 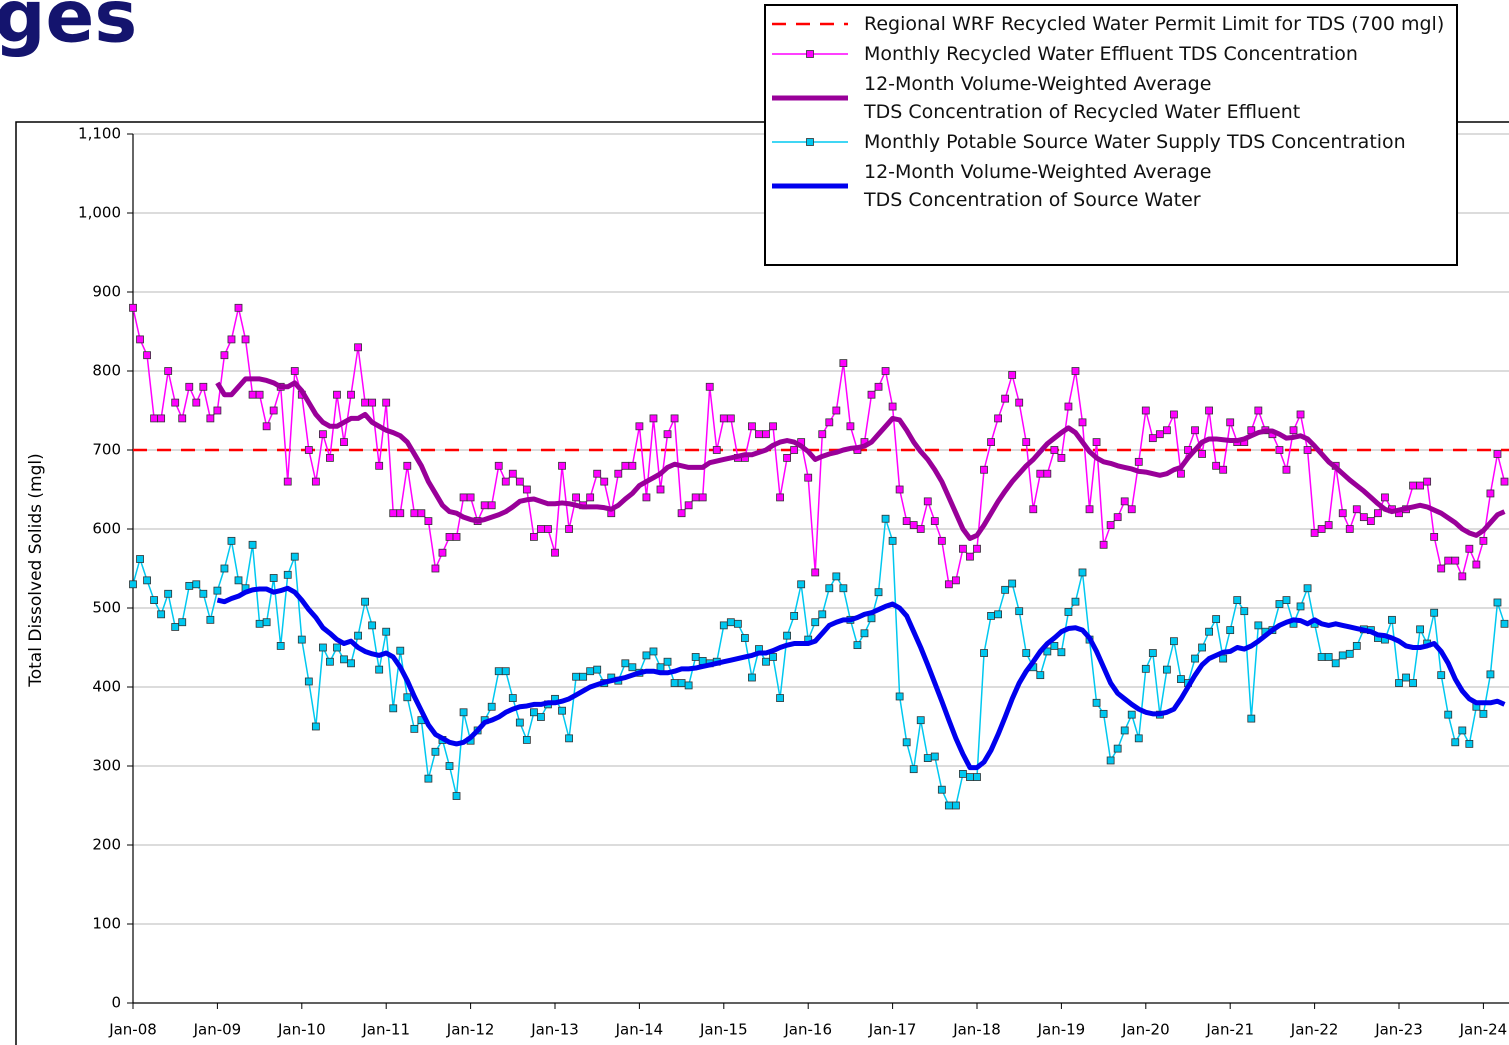 I want to click on x-tick-label: Jan-12, so click(x=470, y=1030).